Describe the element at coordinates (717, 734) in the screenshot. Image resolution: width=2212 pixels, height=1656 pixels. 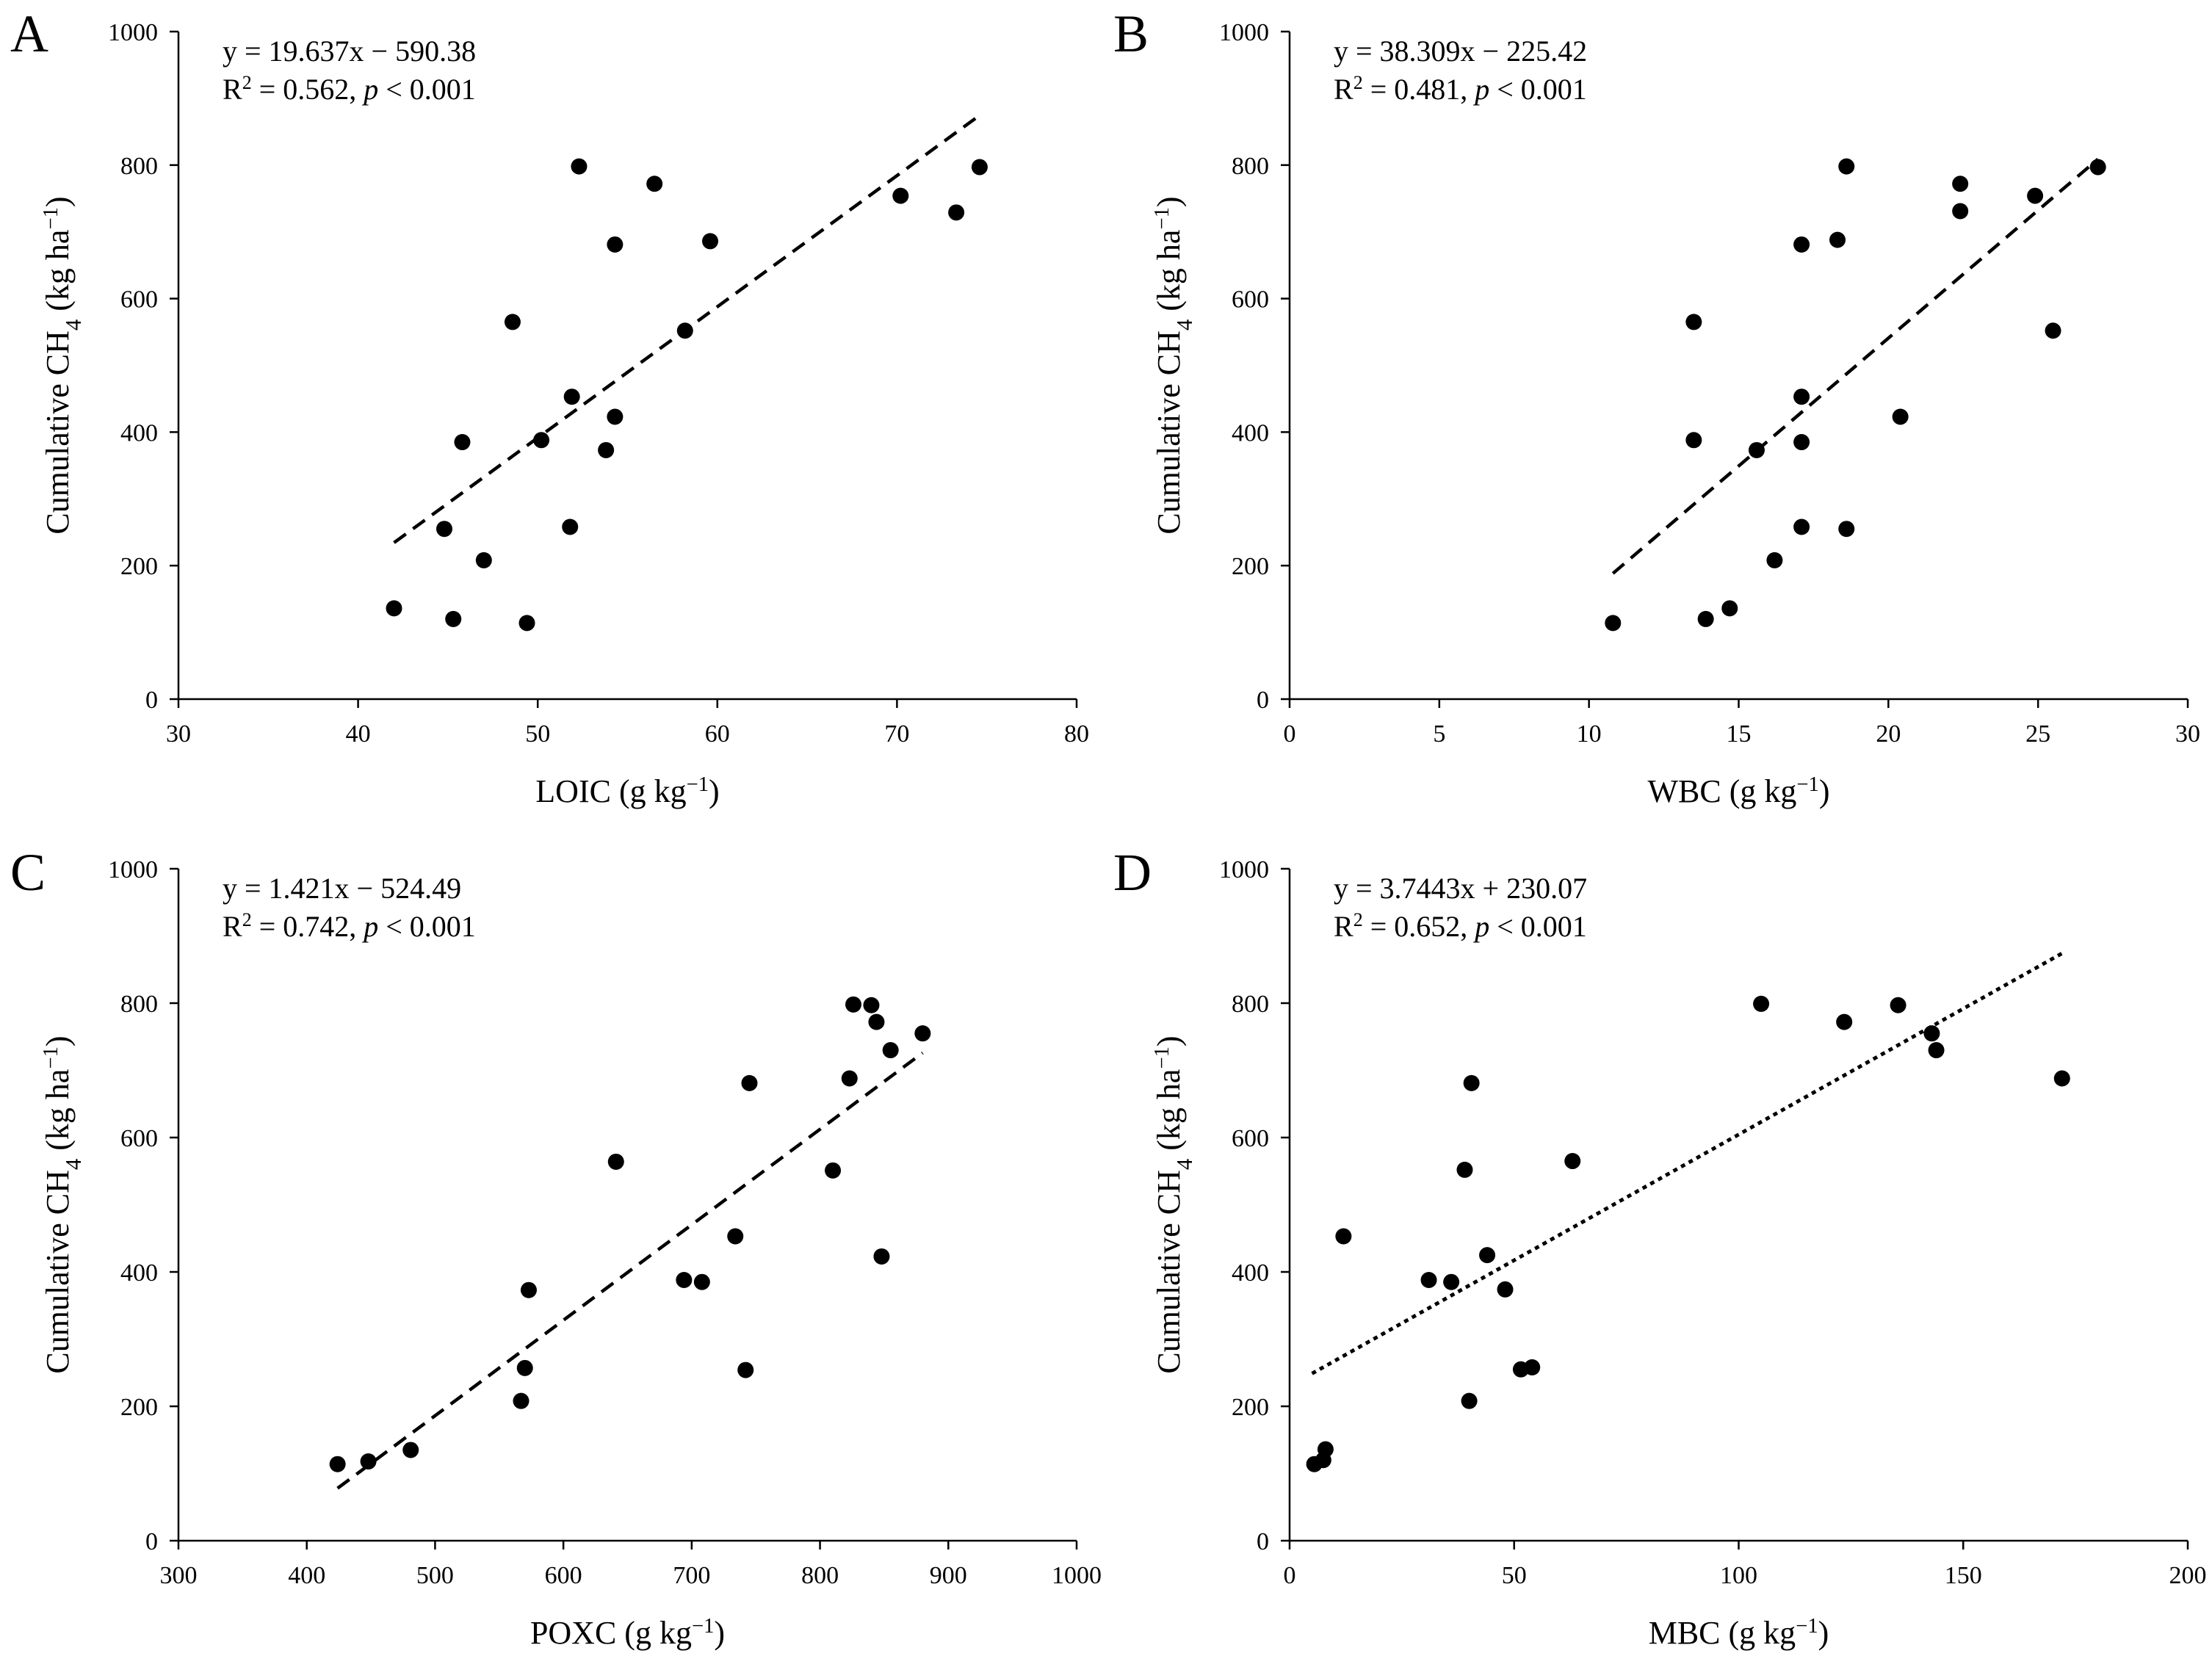
I see `x-tick-label: 60` at that location.